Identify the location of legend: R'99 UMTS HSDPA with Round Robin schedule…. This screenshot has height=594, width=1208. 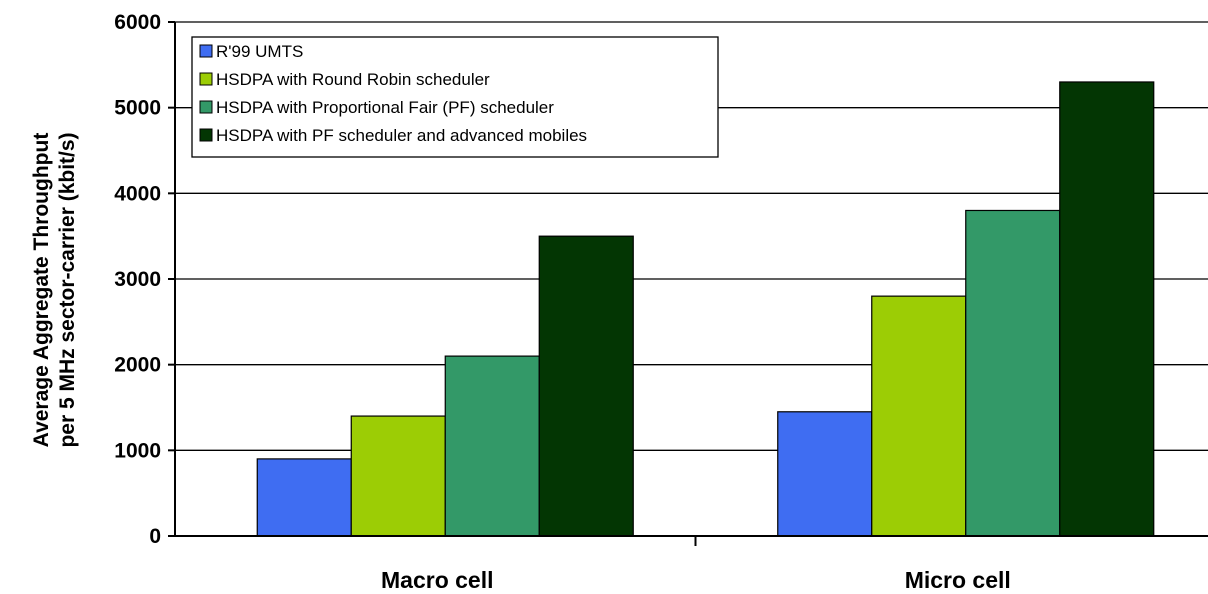
(455, 97).